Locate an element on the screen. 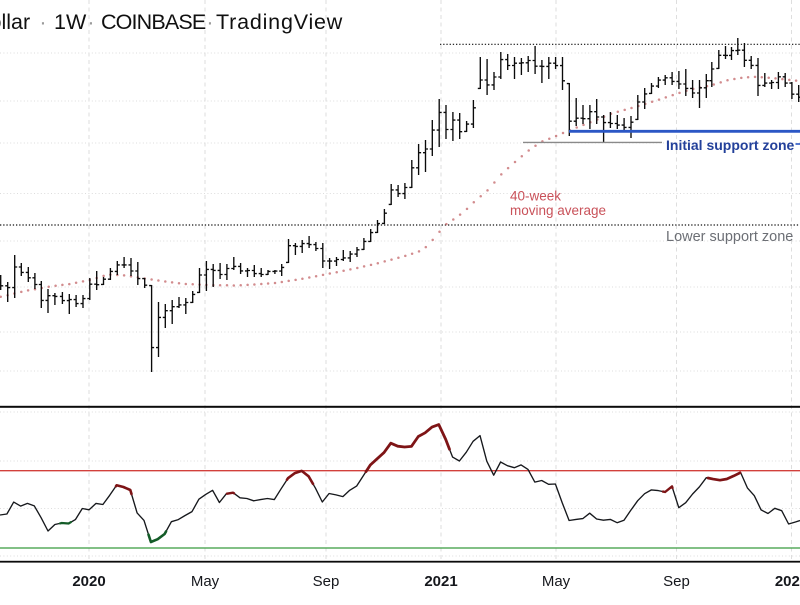 Image resolution: width=800 pixels, height=605 pixels. svg-text: 40-week is located at coordinates (535, 196).